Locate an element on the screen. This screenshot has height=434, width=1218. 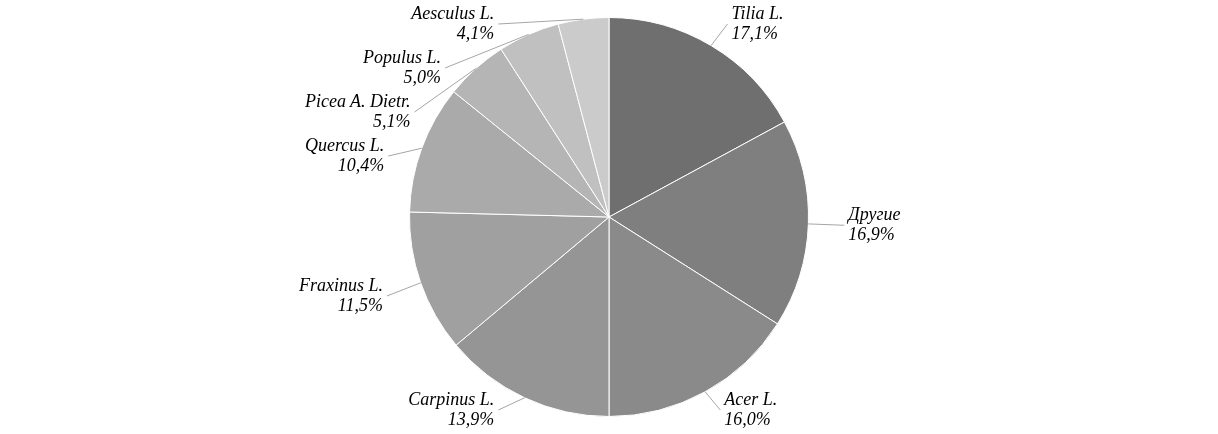
data-label: 13,9% is located at coordinates (471, 418).